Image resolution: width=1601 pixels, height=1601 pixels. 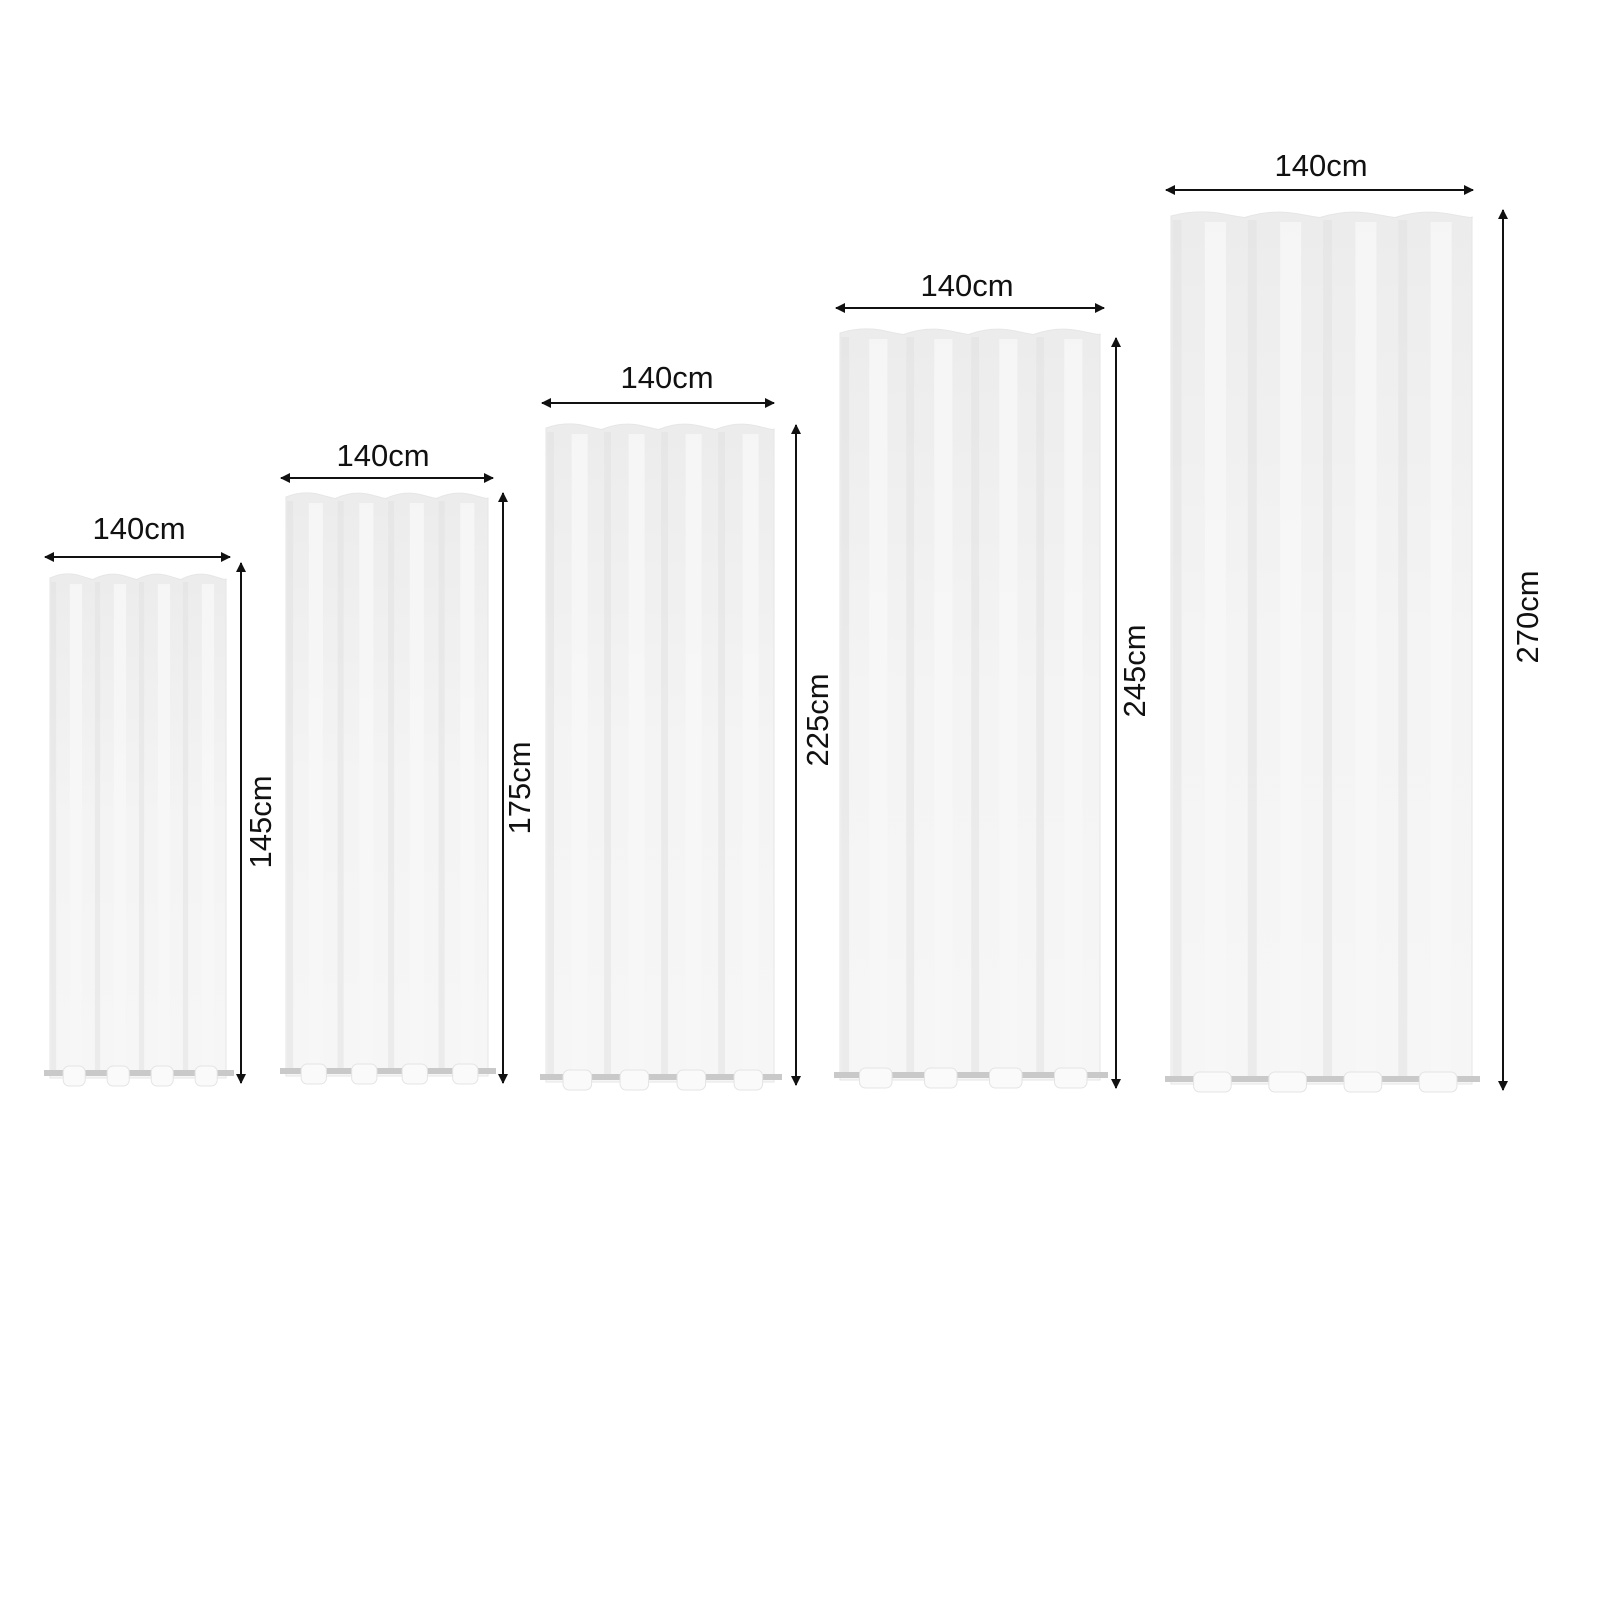 I want to click on curtain-panel-175: 140cm 175cm, so click(x=408, y=761).